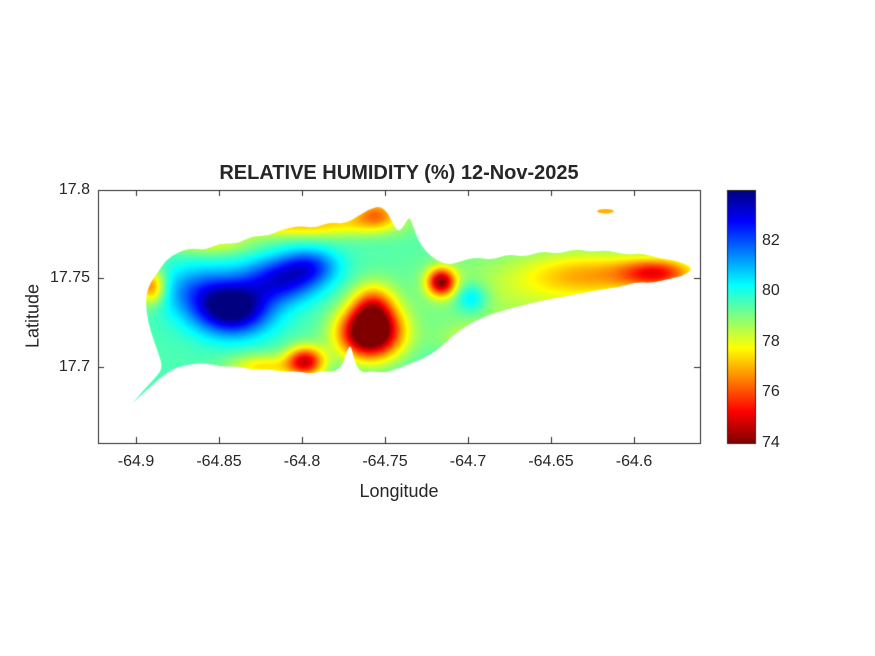  Describe the element at coordinates (771, 240) in the screenshot. I see `colorbar-tick-label: 82` at that location.